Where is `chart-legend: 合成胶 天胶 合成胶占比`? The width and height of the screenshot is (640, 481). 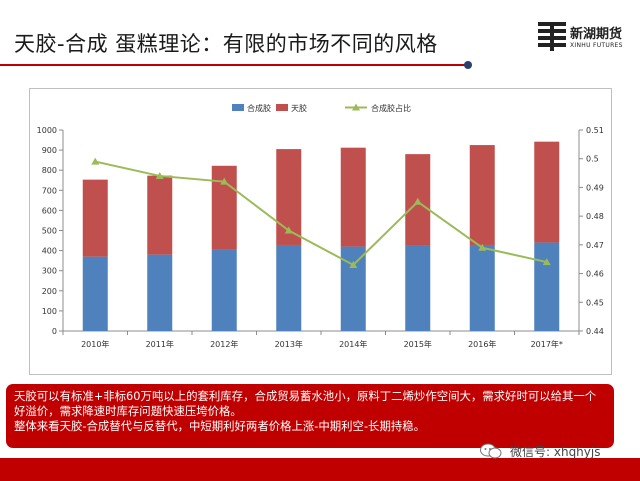 chart-legend: 合成胶 天胶 合成胶占比 is located at coordinates (321, 108).